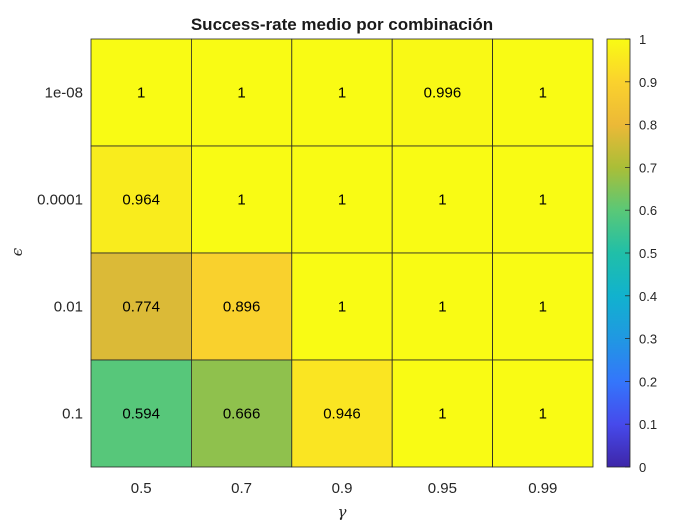 This screenshot has width=700, height=525. I want to click on y-axis-ticks: 1e-08 0.0001 0.01 0.1, so click(60, 254).